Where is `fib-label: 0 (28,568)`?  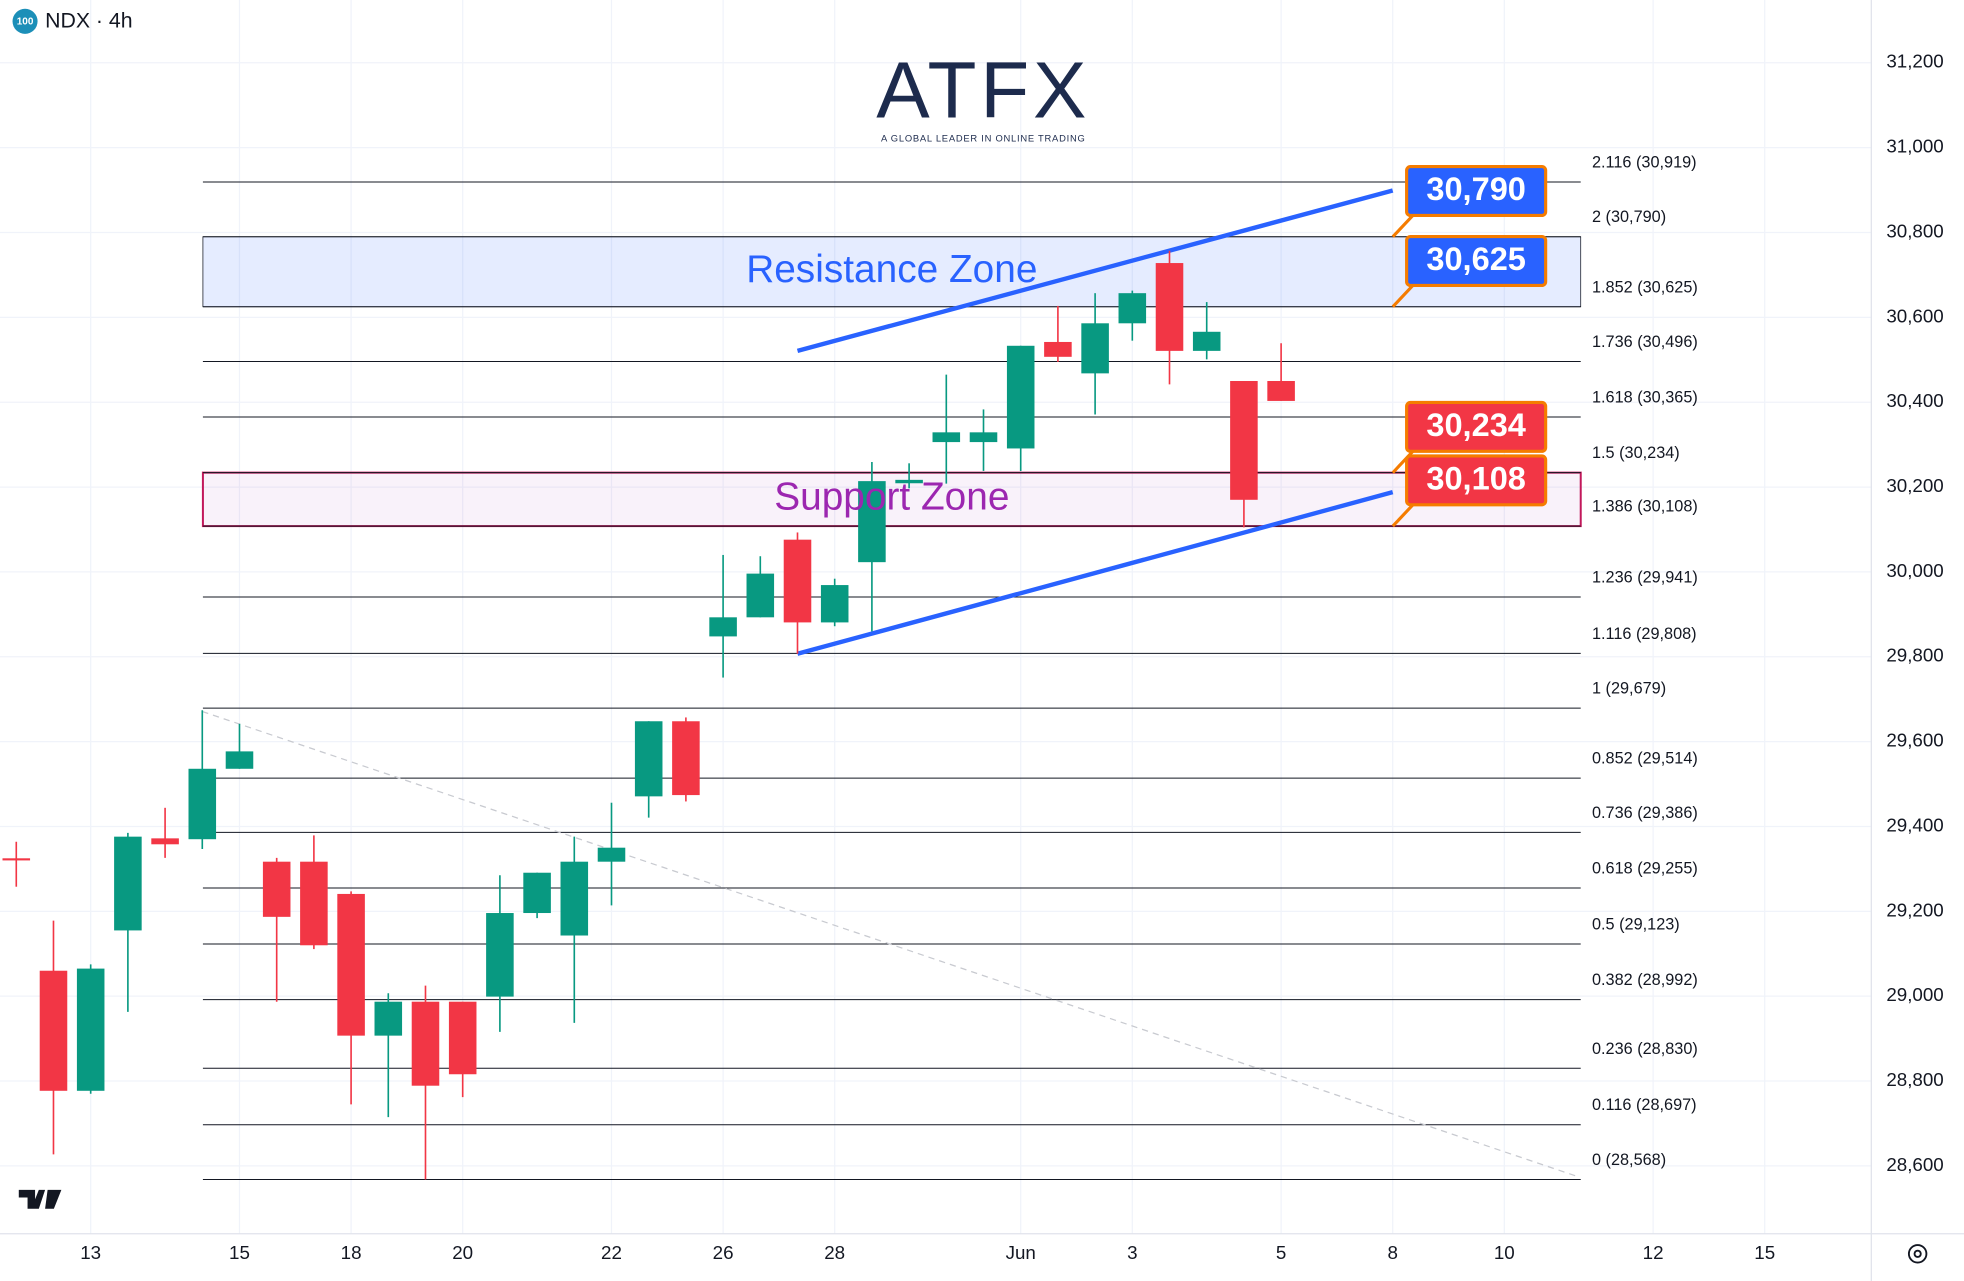 fib-label: 0 (28,568) is located at coordinates (1629, 1160).